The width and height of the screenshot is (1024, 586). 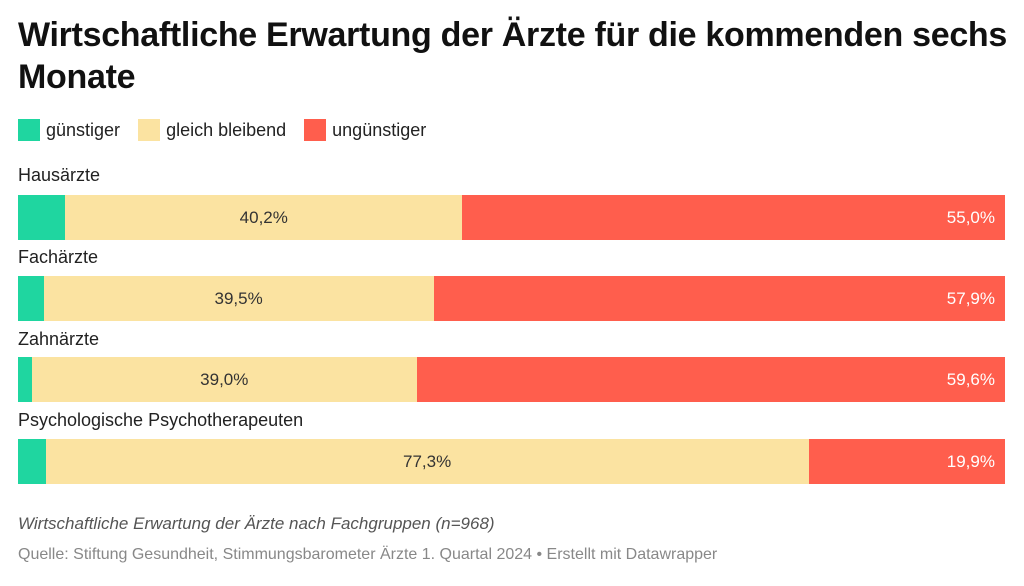 I want to click on bar-row-psychotherapeuten: 77,3% 19,9%, so click(x=511, y=461).